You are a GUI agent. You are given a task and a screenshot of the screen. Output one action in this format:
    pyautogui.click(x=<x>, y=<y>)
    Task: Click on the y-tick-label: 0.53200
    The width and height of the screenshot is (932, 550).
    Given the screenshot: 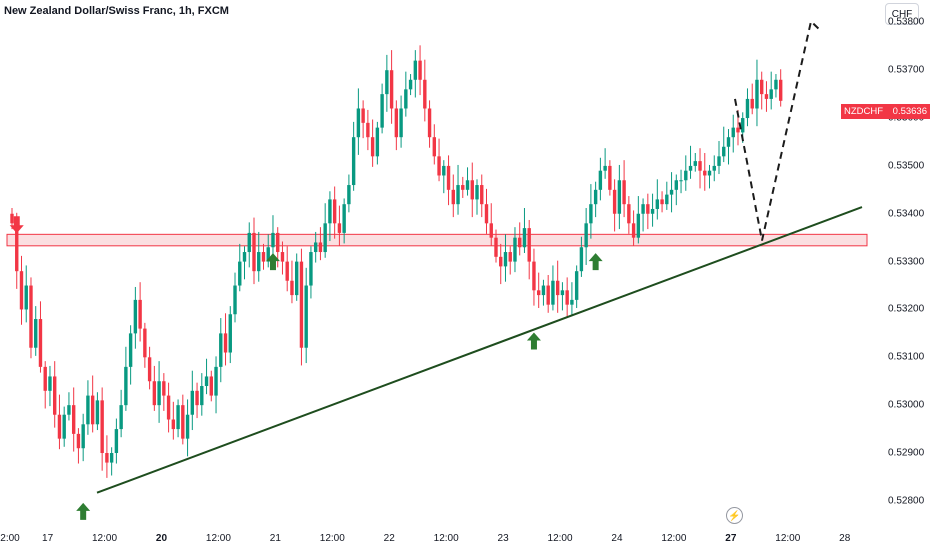 What is the action you would take?
    pyautogui.click(x=906, y=309)
    